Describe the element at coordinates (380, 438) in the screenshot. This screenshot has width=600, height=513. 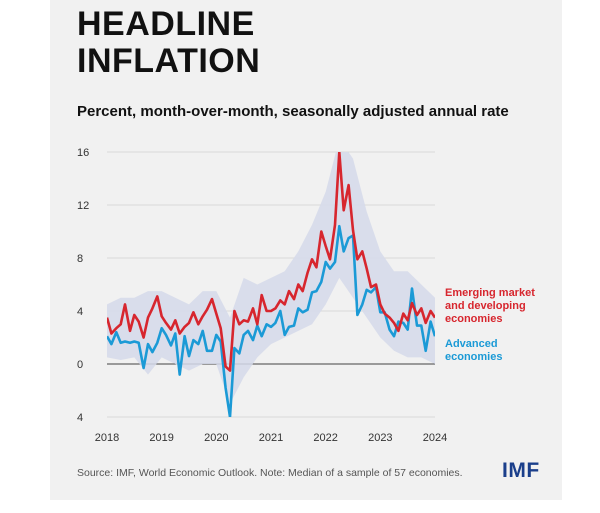
I see `x-tick-label: 2023` at that location.